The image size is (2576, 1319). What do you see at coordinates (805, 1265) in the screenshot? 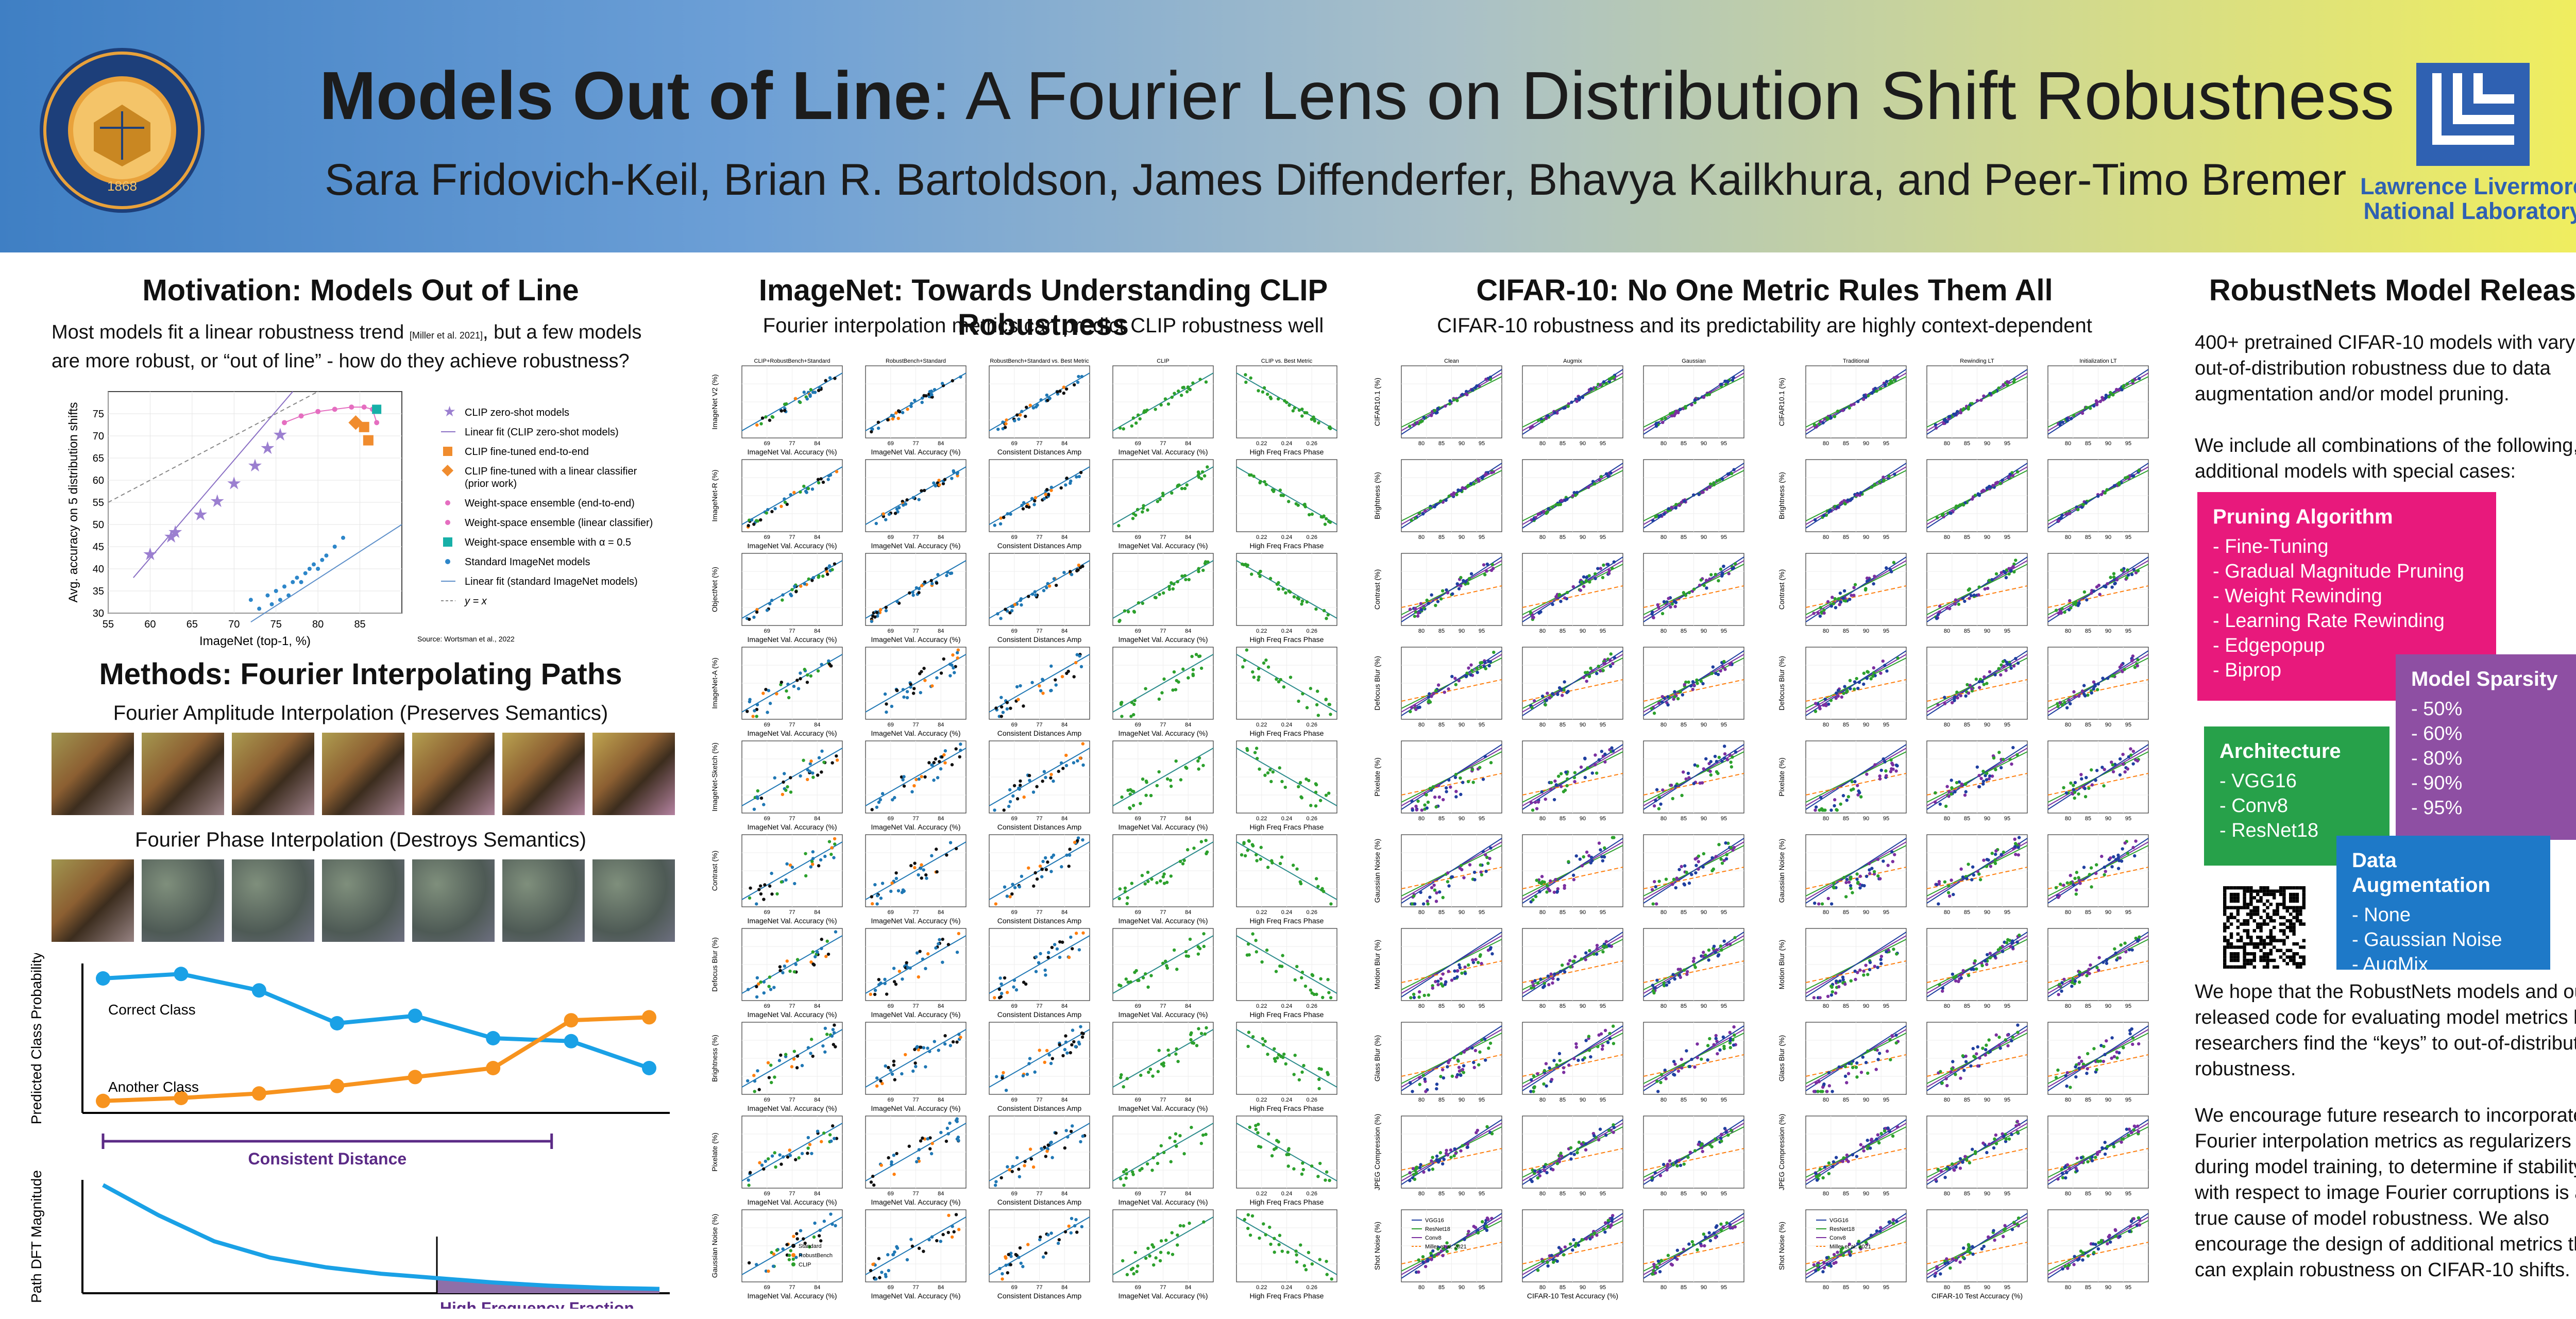
I see `legend-label: CLIP` at bounding box center [805, 1265].